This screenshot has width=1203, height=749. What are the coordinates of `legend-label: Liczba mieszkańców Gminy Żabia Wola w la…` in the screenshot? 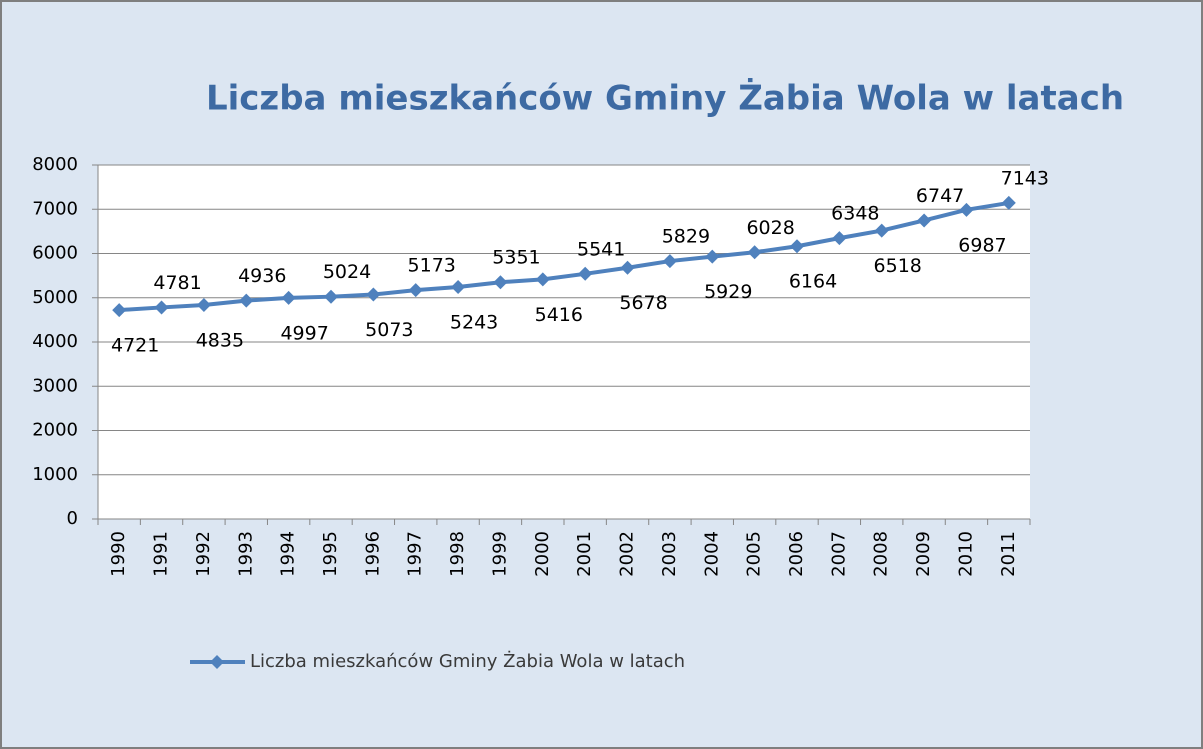 It's located at (467, 661).